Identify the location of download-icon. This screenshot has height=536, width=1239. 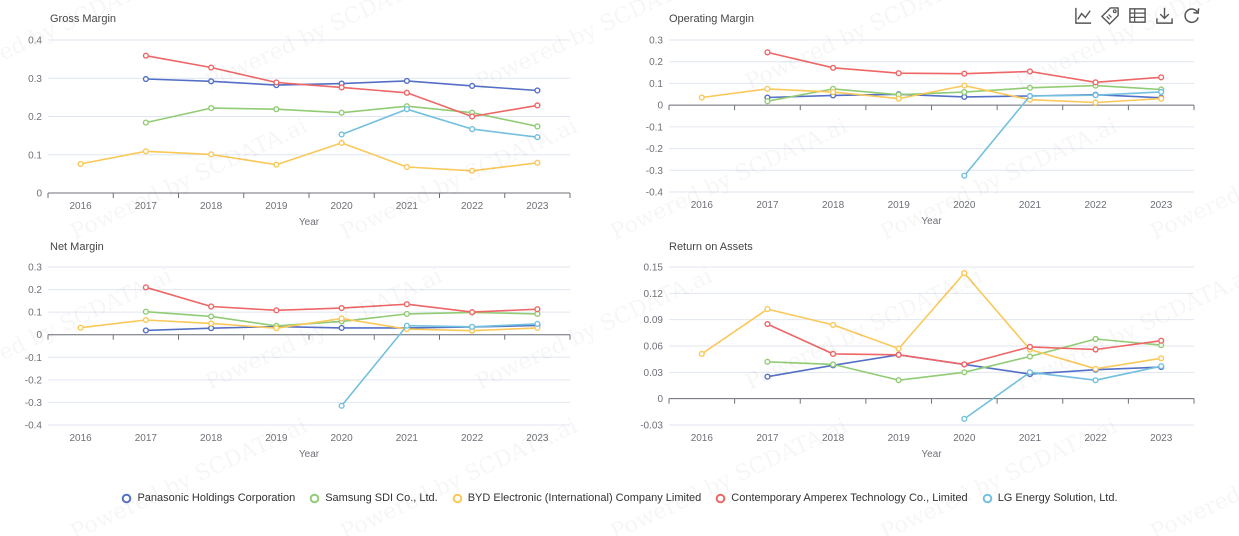
(1164, 15).